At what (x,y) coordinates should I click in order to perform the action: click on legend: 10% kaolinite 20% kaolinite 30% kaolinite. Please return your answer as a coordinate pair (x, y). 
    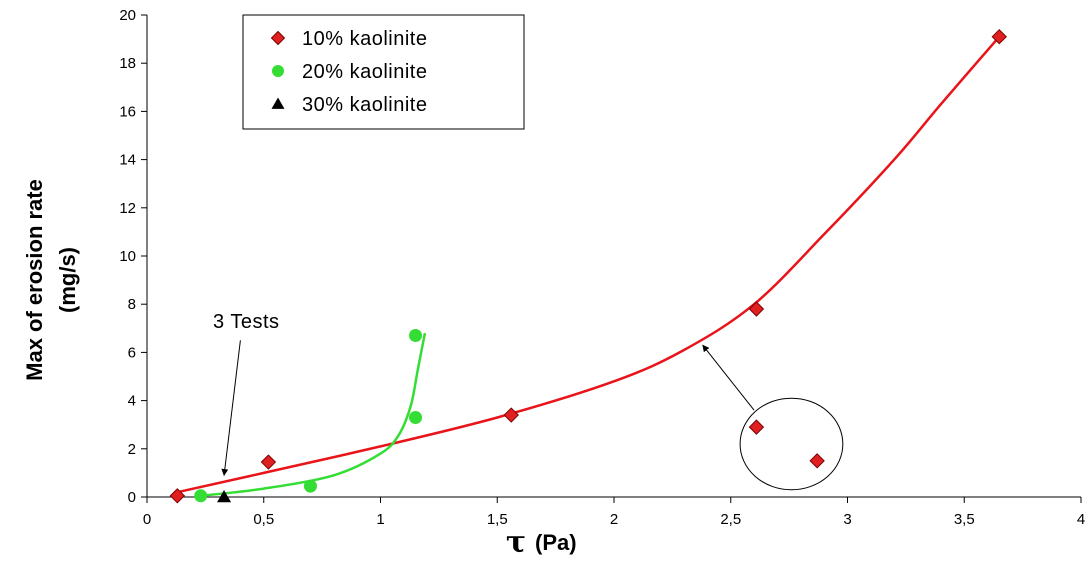
    Looking at the image, I should click on (383, 72).